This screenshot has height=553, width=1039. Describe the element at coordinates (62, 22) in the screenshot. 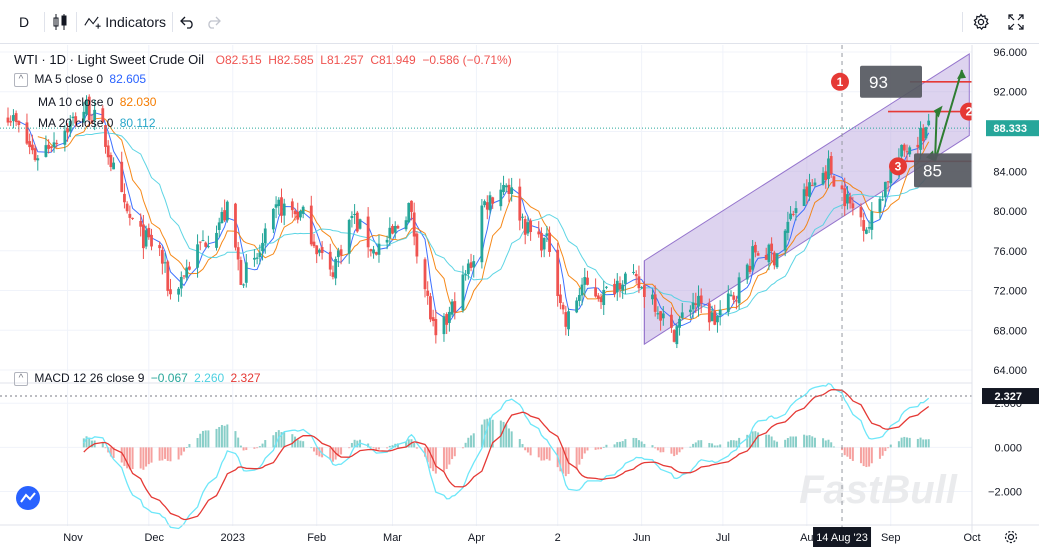

I see `chart-type-button` at that location.